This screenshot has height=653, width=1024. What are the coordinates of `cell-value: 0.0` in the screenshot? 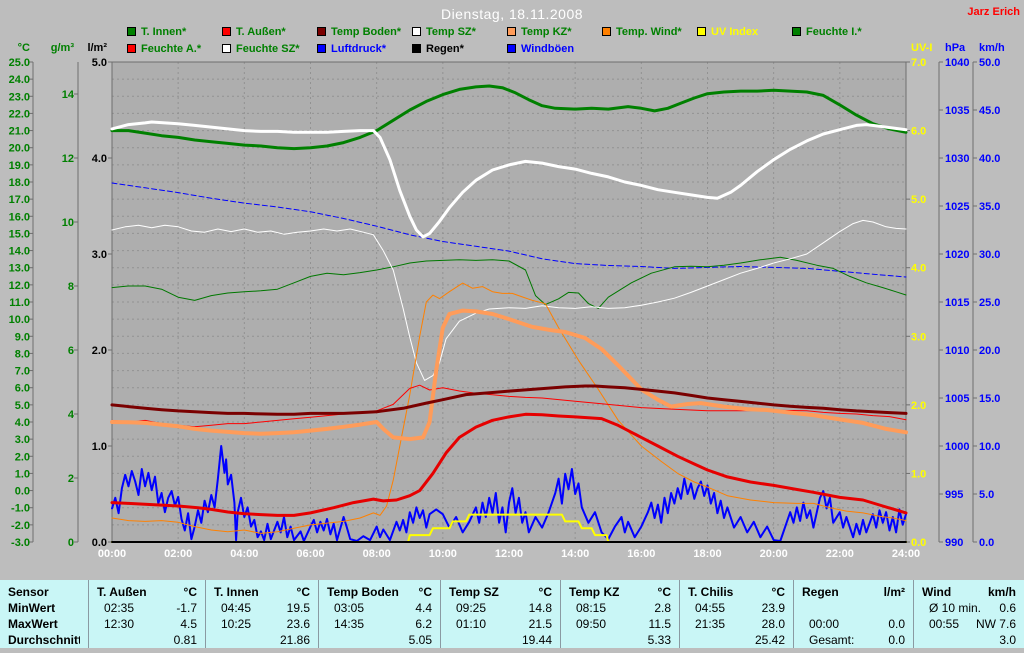 It's located at (896, 640).